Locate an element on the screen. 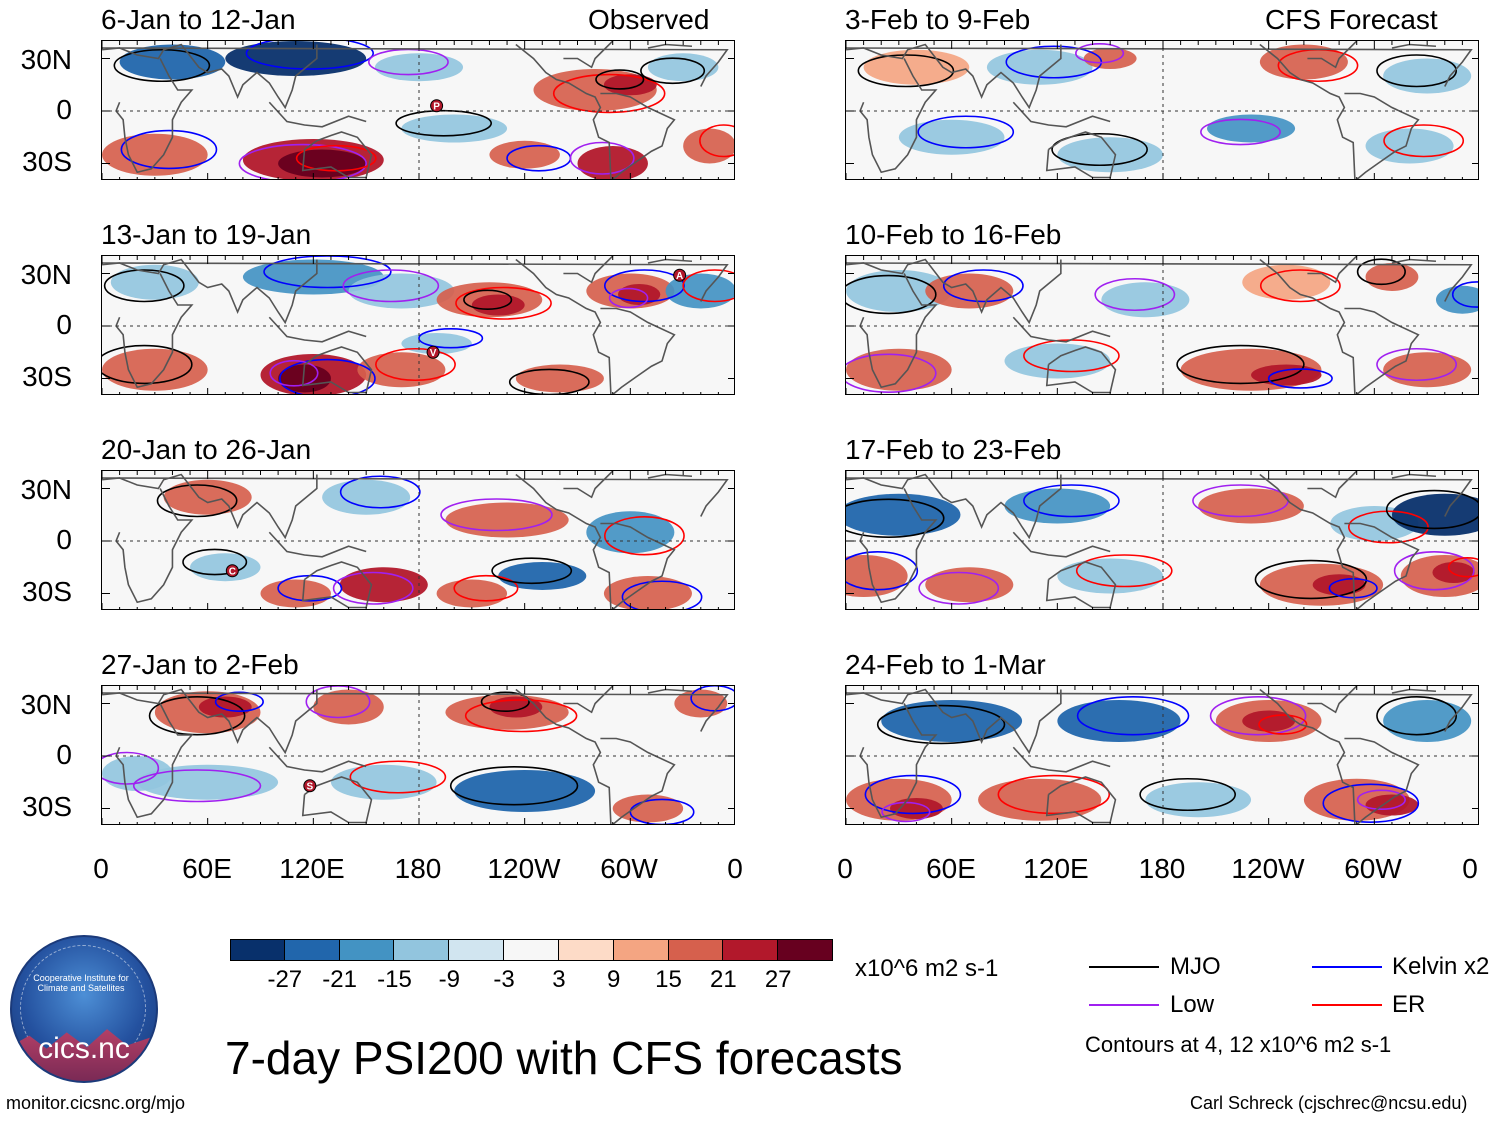 The height and width of the screenshot is (1121, 1510). lon-label: 180 is located at coordinates (1162, 868).